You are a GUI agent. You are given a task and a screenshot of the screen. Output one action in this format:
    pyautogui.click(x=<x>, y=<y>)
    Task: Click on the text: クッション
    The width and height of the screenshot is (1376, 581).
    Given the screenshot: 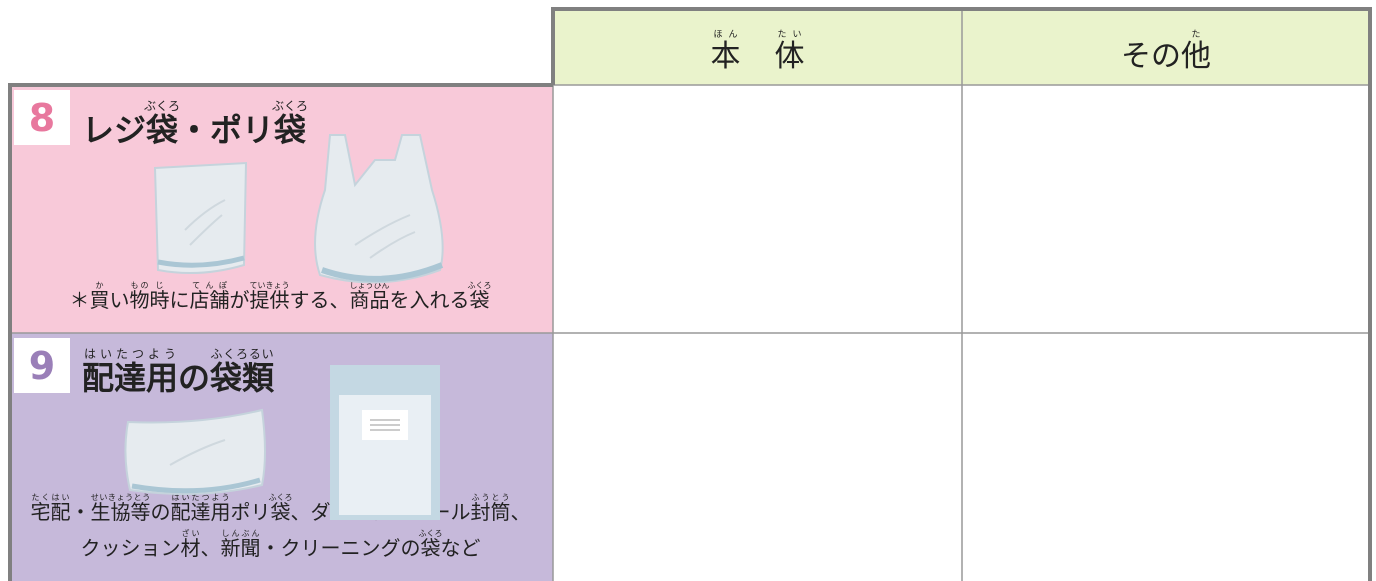 What is the action you would take?
    pyautogui.click(x=130, y=548)
    